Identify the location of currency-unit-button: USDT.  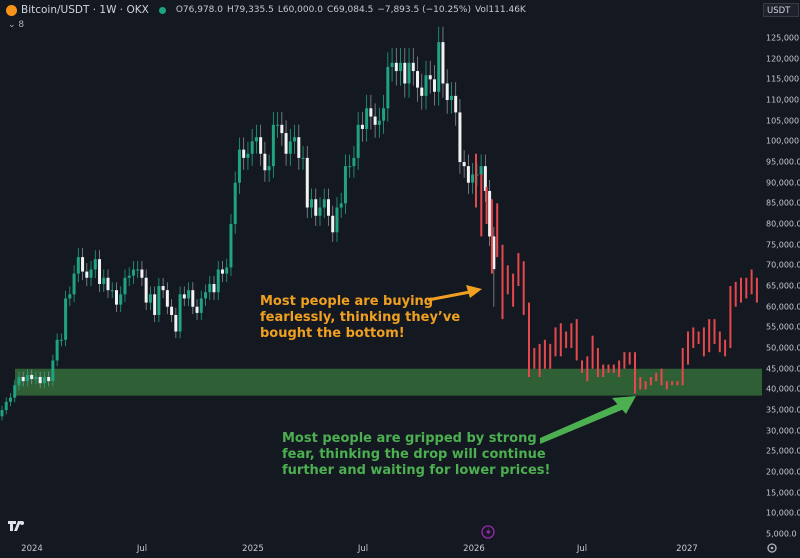
(781, 10).